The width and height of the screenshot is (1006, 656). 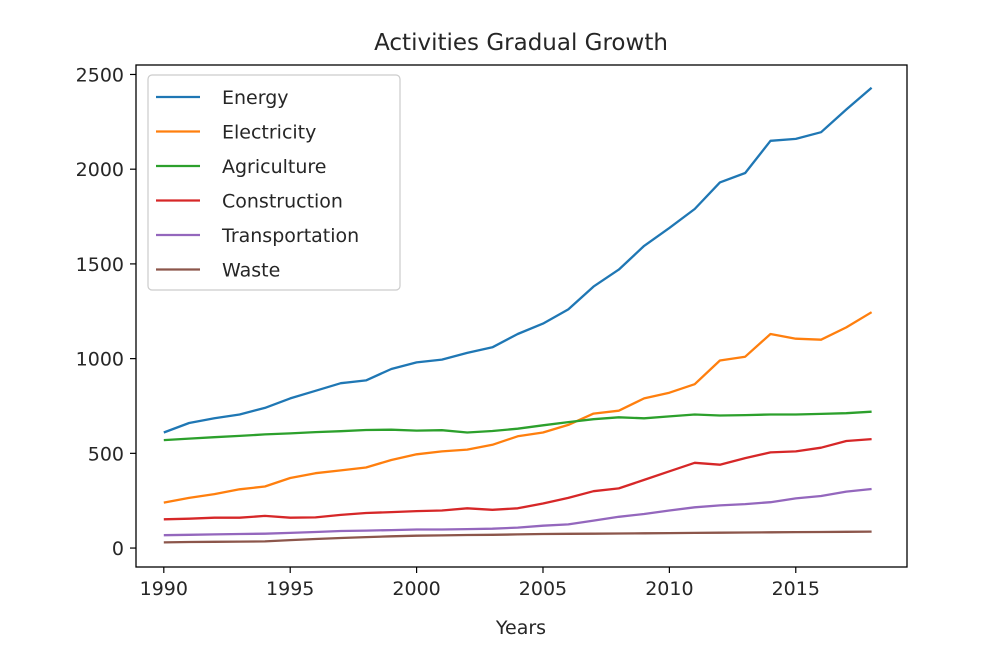 I want to click on x-axis-label: Years, so click(x=520, y=628).